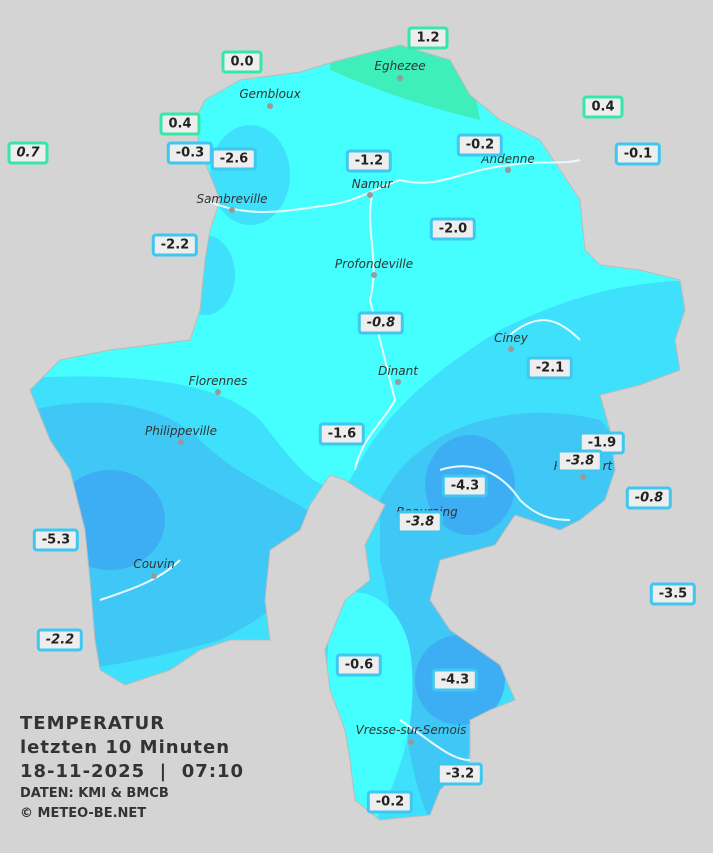  Describe the element at coordinates (132, 771) in the screenshot. I see `legend-datetime: 18-11-2025 | 07:10` at that location.